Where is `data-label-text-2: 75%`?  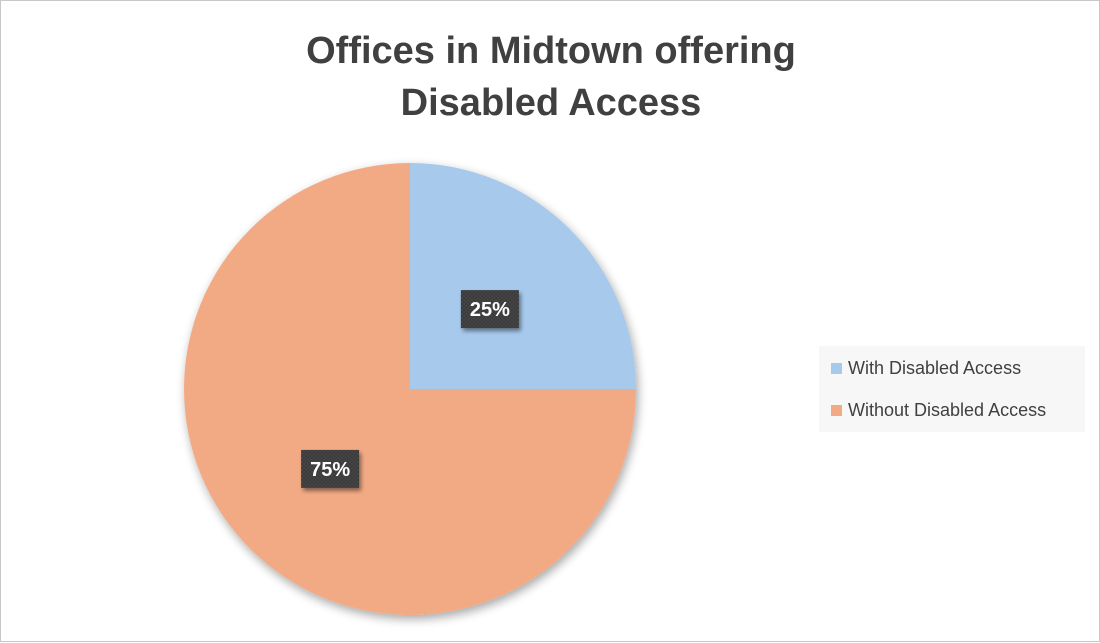
data-label-text-2: 75% is located at coordinates (330, 470).